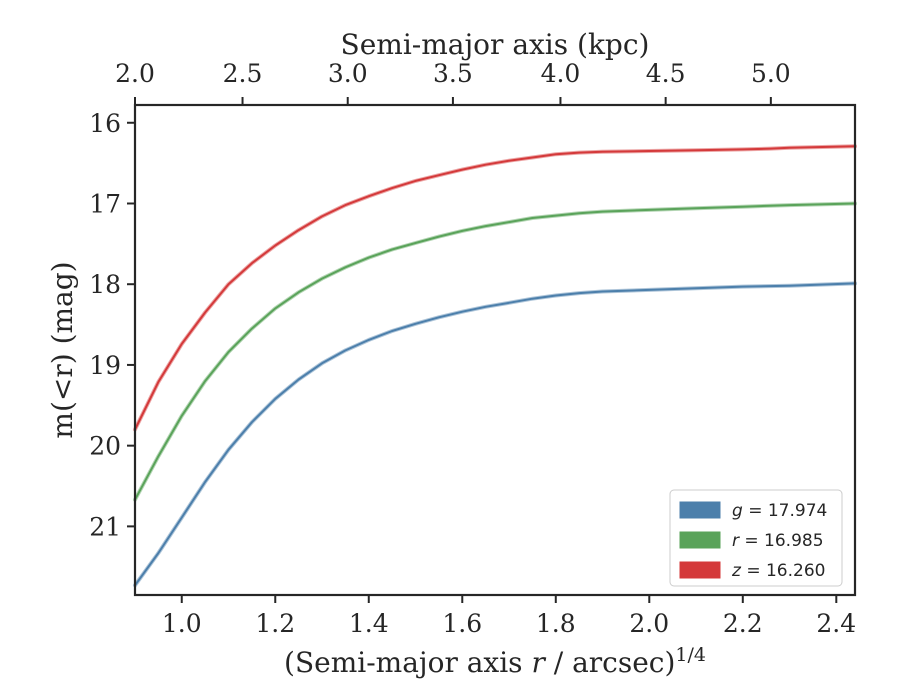 This screenshot has height=700, width=900. I want to click on x-axis-title: (Semi-major axis r / arcsec)1/4, so click(495, 661).